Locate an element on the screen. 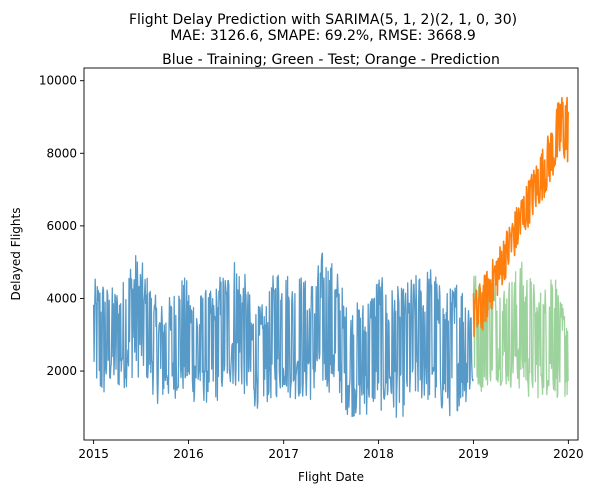  y-tick-label: 6000 is located at coordinates (61, 226).